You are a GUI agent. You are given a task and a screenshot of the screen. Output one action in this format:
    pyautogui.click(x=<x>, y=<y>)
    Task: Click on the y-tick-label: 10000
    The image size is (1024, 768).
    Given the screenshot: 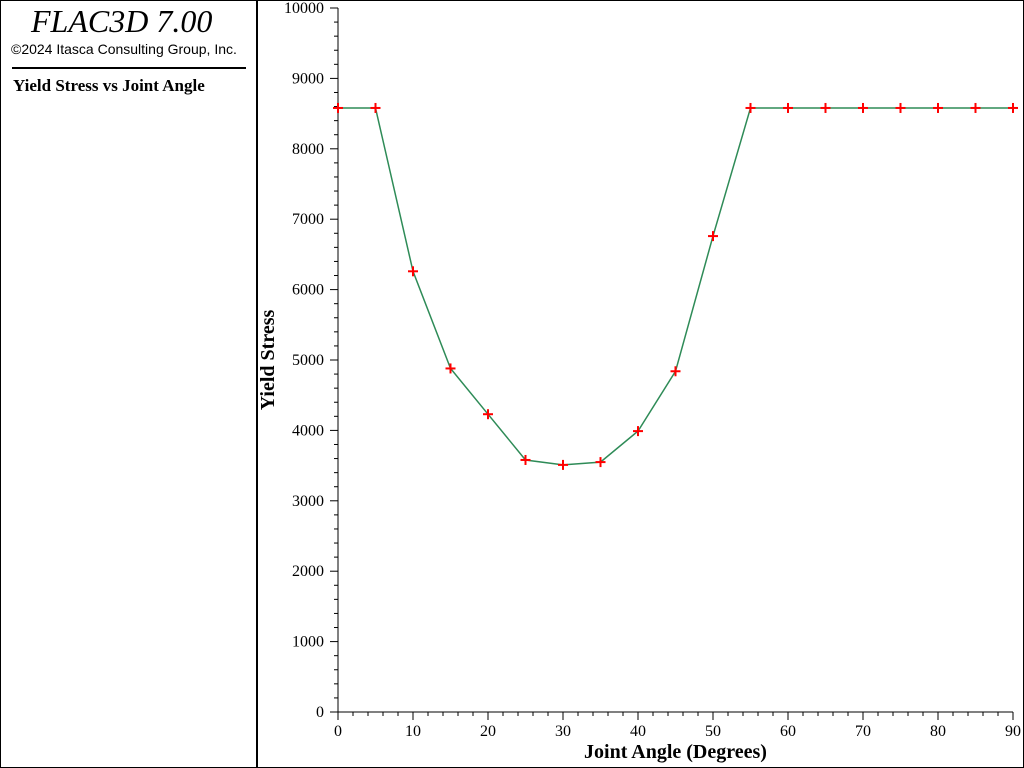 What is the action you would take?
    pyautogui.click(x=304, y=8)
    